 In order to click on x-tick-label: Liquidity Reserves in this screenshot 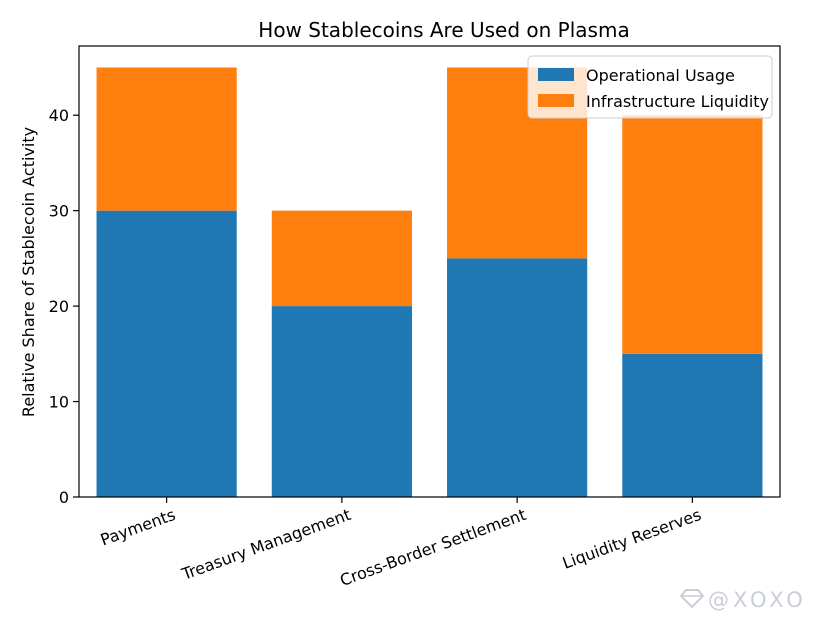, I will do `click(632, 539)`.